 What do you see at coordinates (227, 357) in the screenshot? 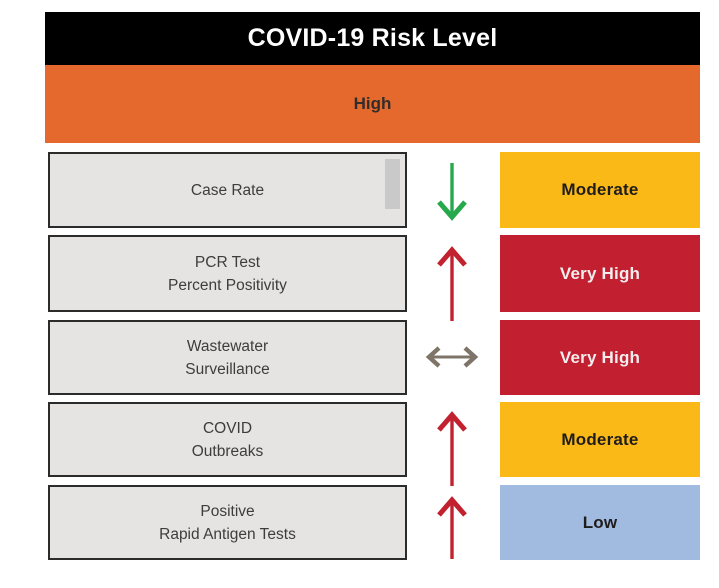
I see `indicator-box-wastewater: Wastewater Surveillance` at bounding box center [227, 357].